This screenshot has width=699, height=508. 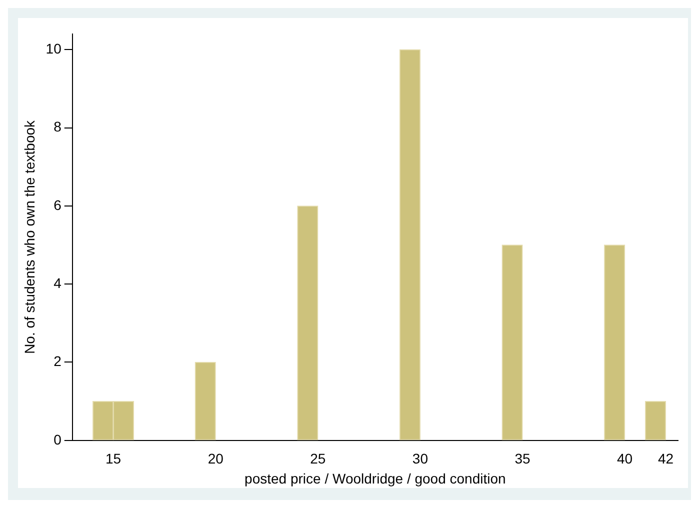 I want to click on x-tick-label: 42, so click(x=666, y=458).